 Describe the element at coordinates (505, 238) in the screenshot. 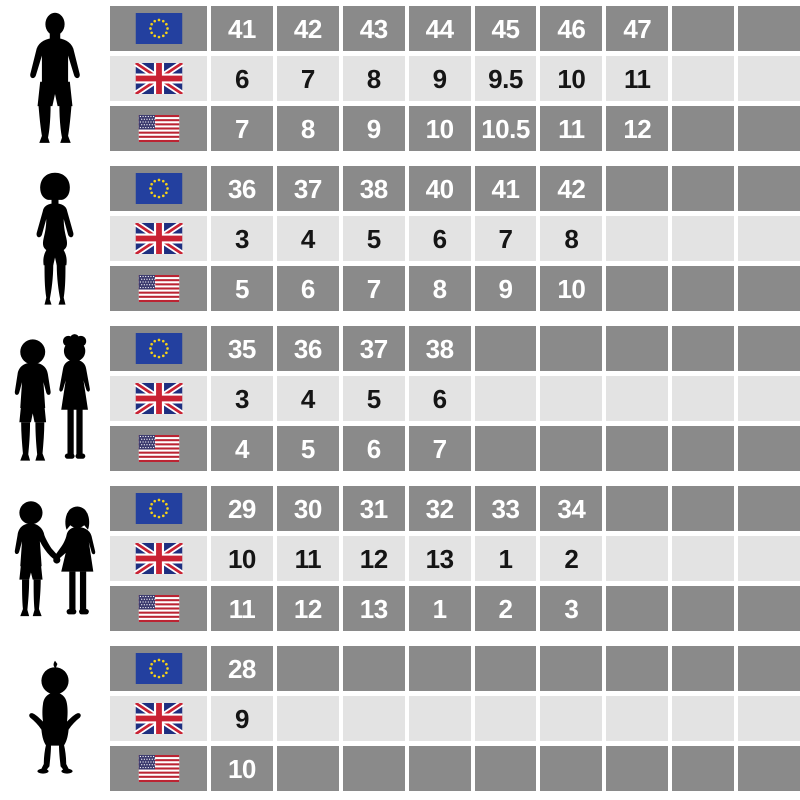

I see `women-uk-size-cell-5: 7` at that location.